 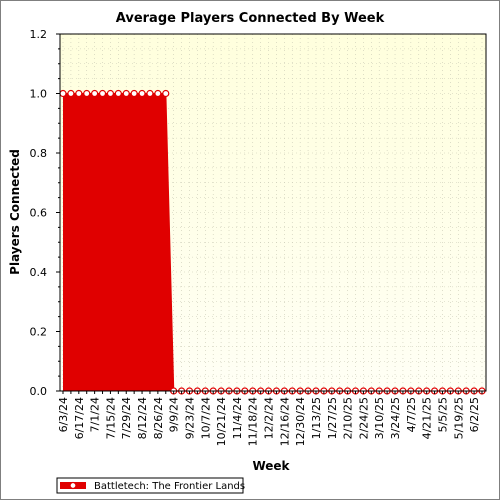 I want to click on x-tick-label: 1/13/25, so click(x=316, y=418).